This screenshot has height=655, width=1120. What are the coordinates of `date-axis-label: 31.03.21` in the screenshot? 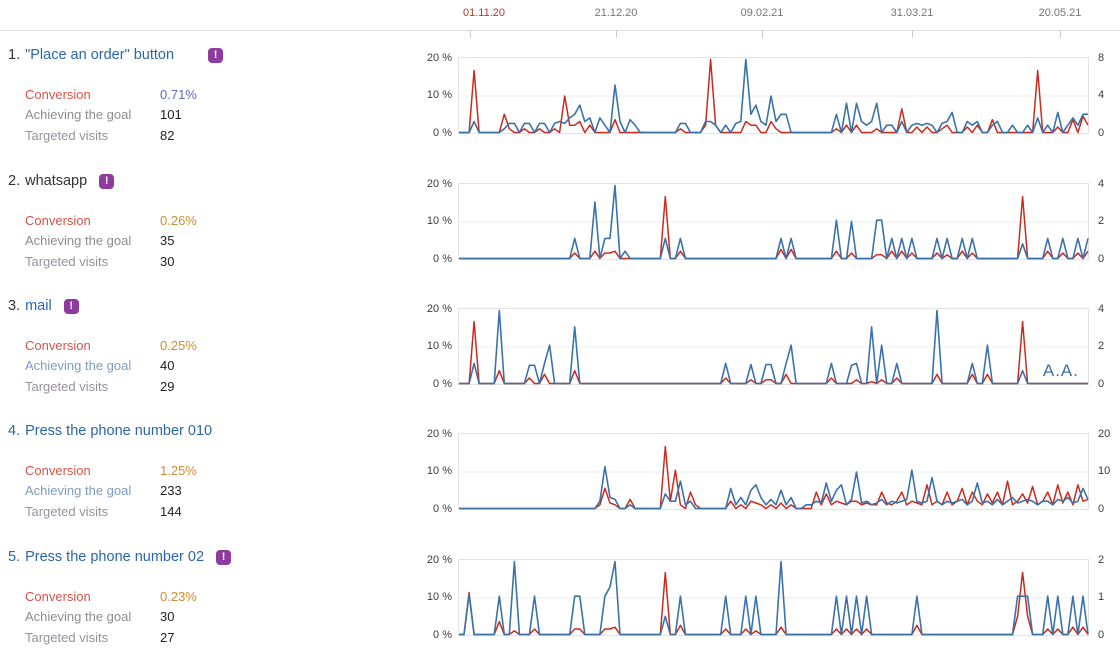 It's located at (912, 13).